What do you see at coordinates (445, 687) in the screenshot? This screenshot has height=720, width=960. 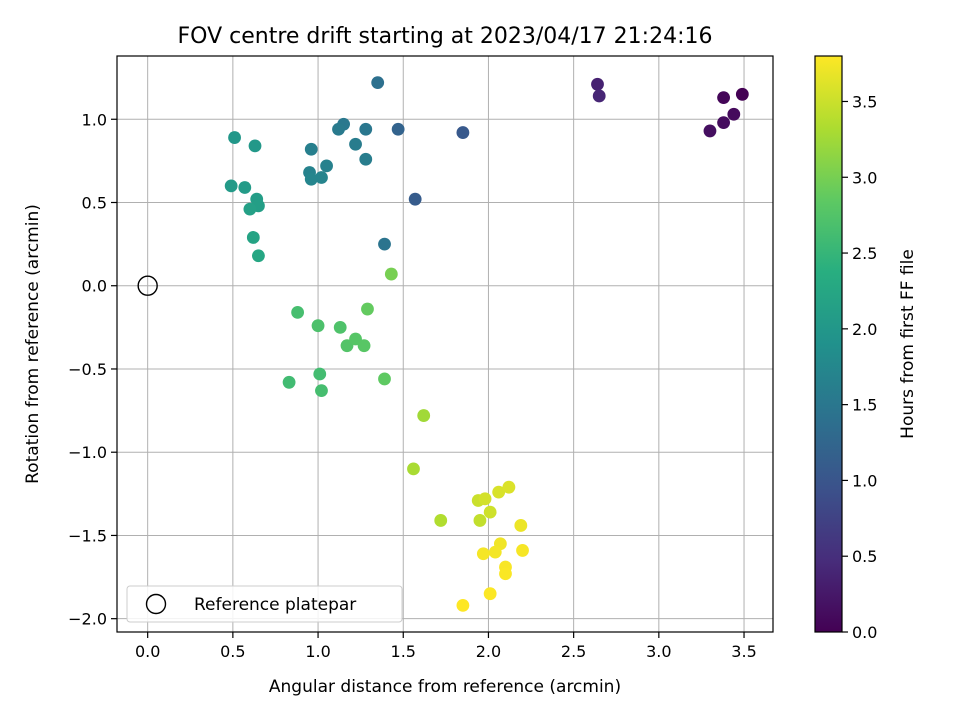 I see `x-axis-label: Angular distance from reference (arcmin)` at bounding box center [445, 687].